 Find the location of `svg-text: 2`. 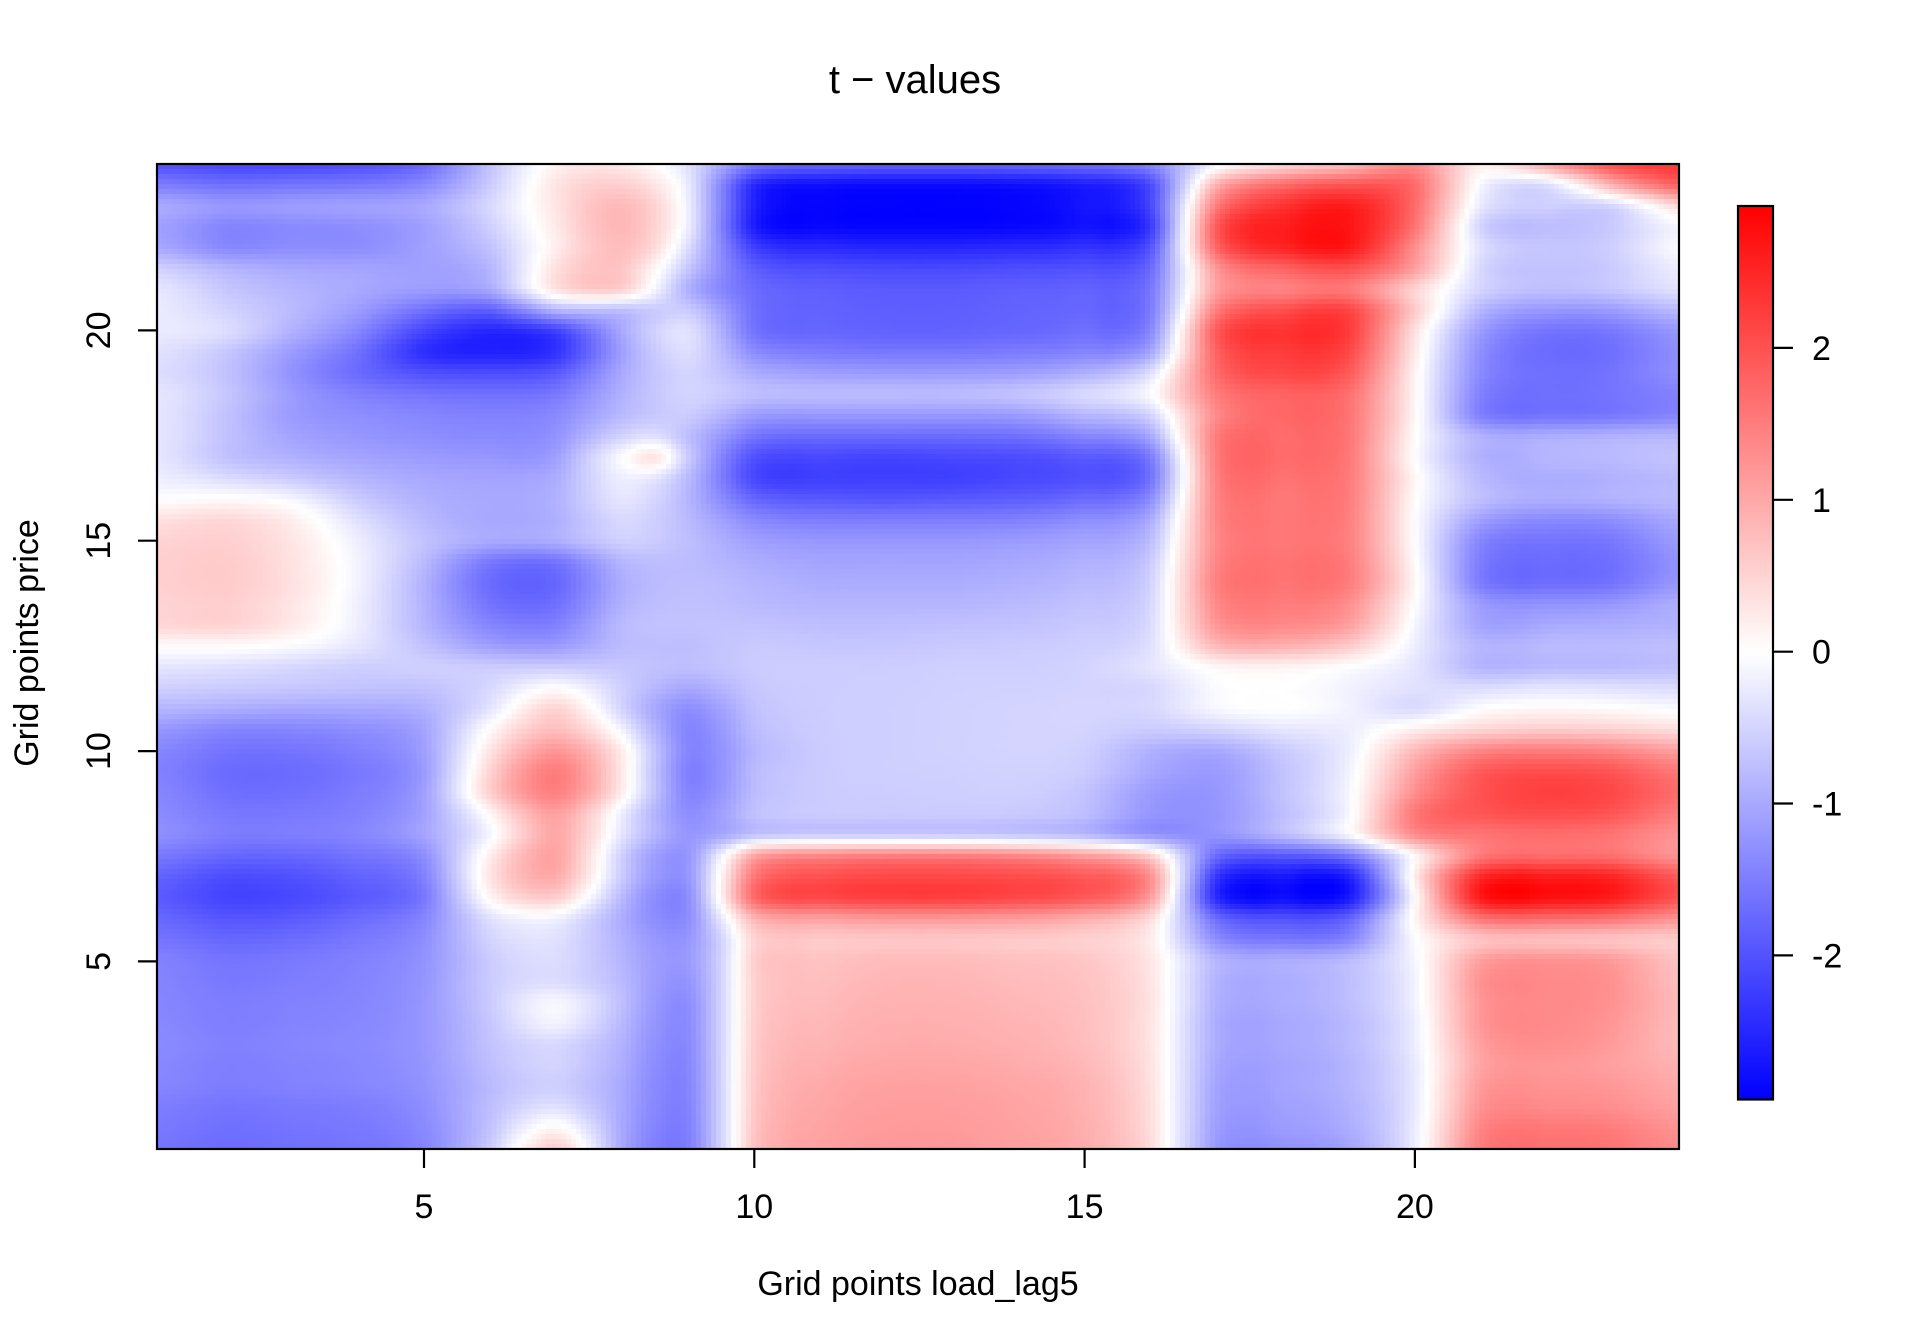

svg-text: 2 is located at coordinates (1821, 349).